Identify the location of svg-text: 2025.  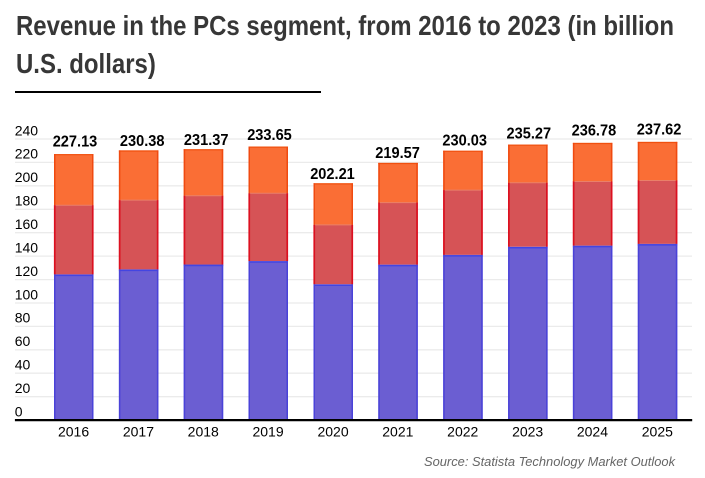
(657, 431).